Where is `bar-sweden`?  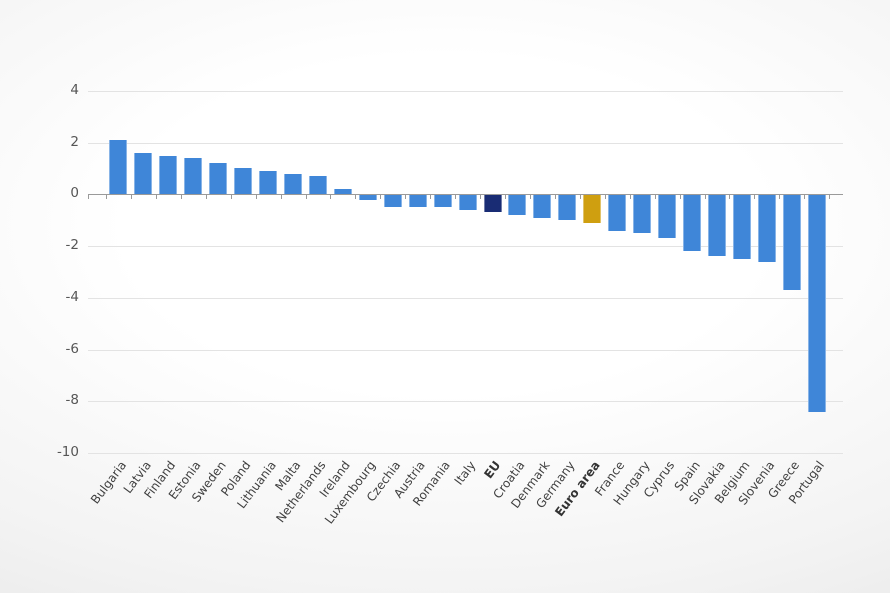 bar-sweden is located at coordinates (218, 179).